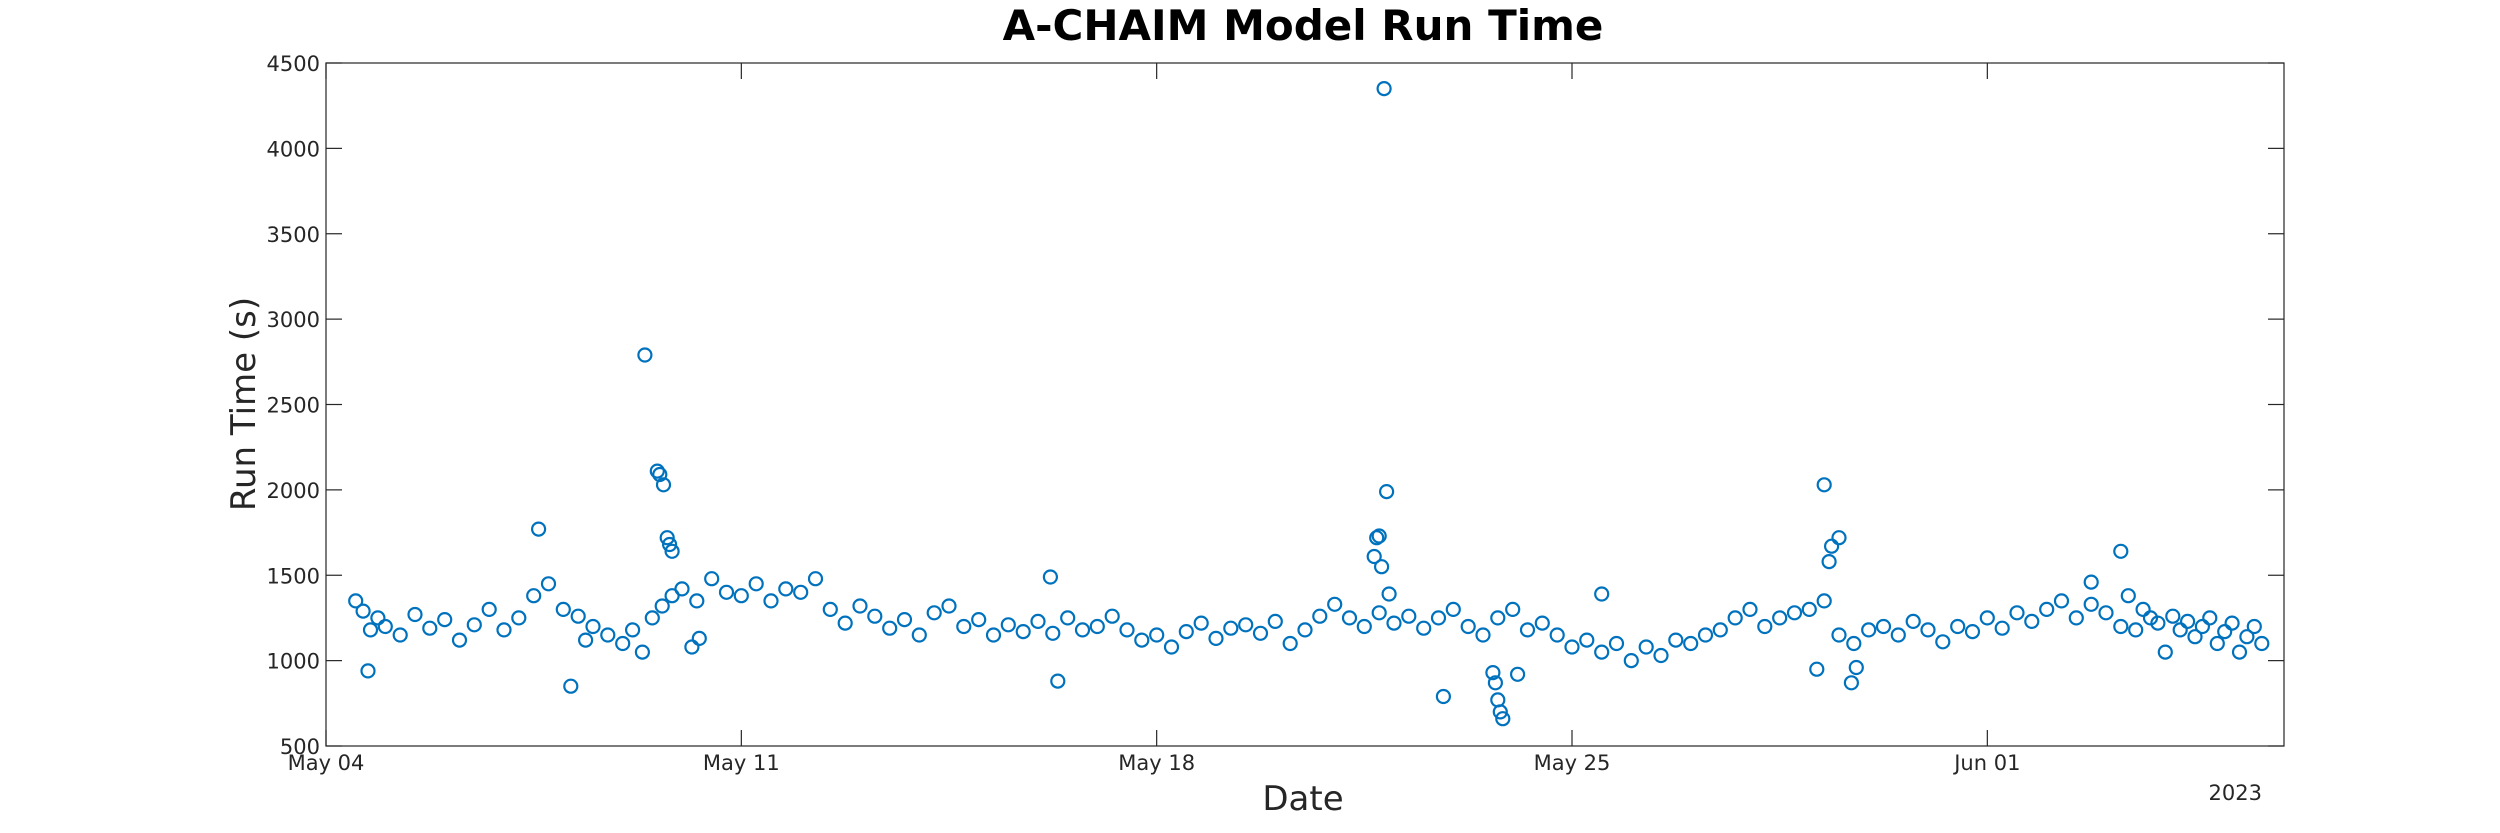 The image size is (2500, 833). I want to click on x-tick-label: May 04, so click(326, 763).